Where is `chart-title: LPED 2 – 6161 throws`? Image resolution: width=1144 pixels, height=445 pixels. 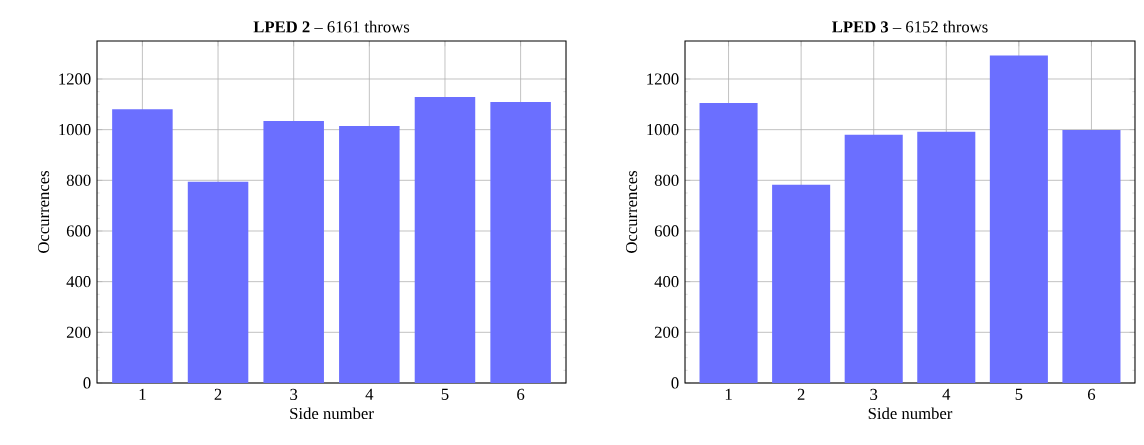 chart-title: LPED 2 – 6161 throws is located at coordinates (331, 26).